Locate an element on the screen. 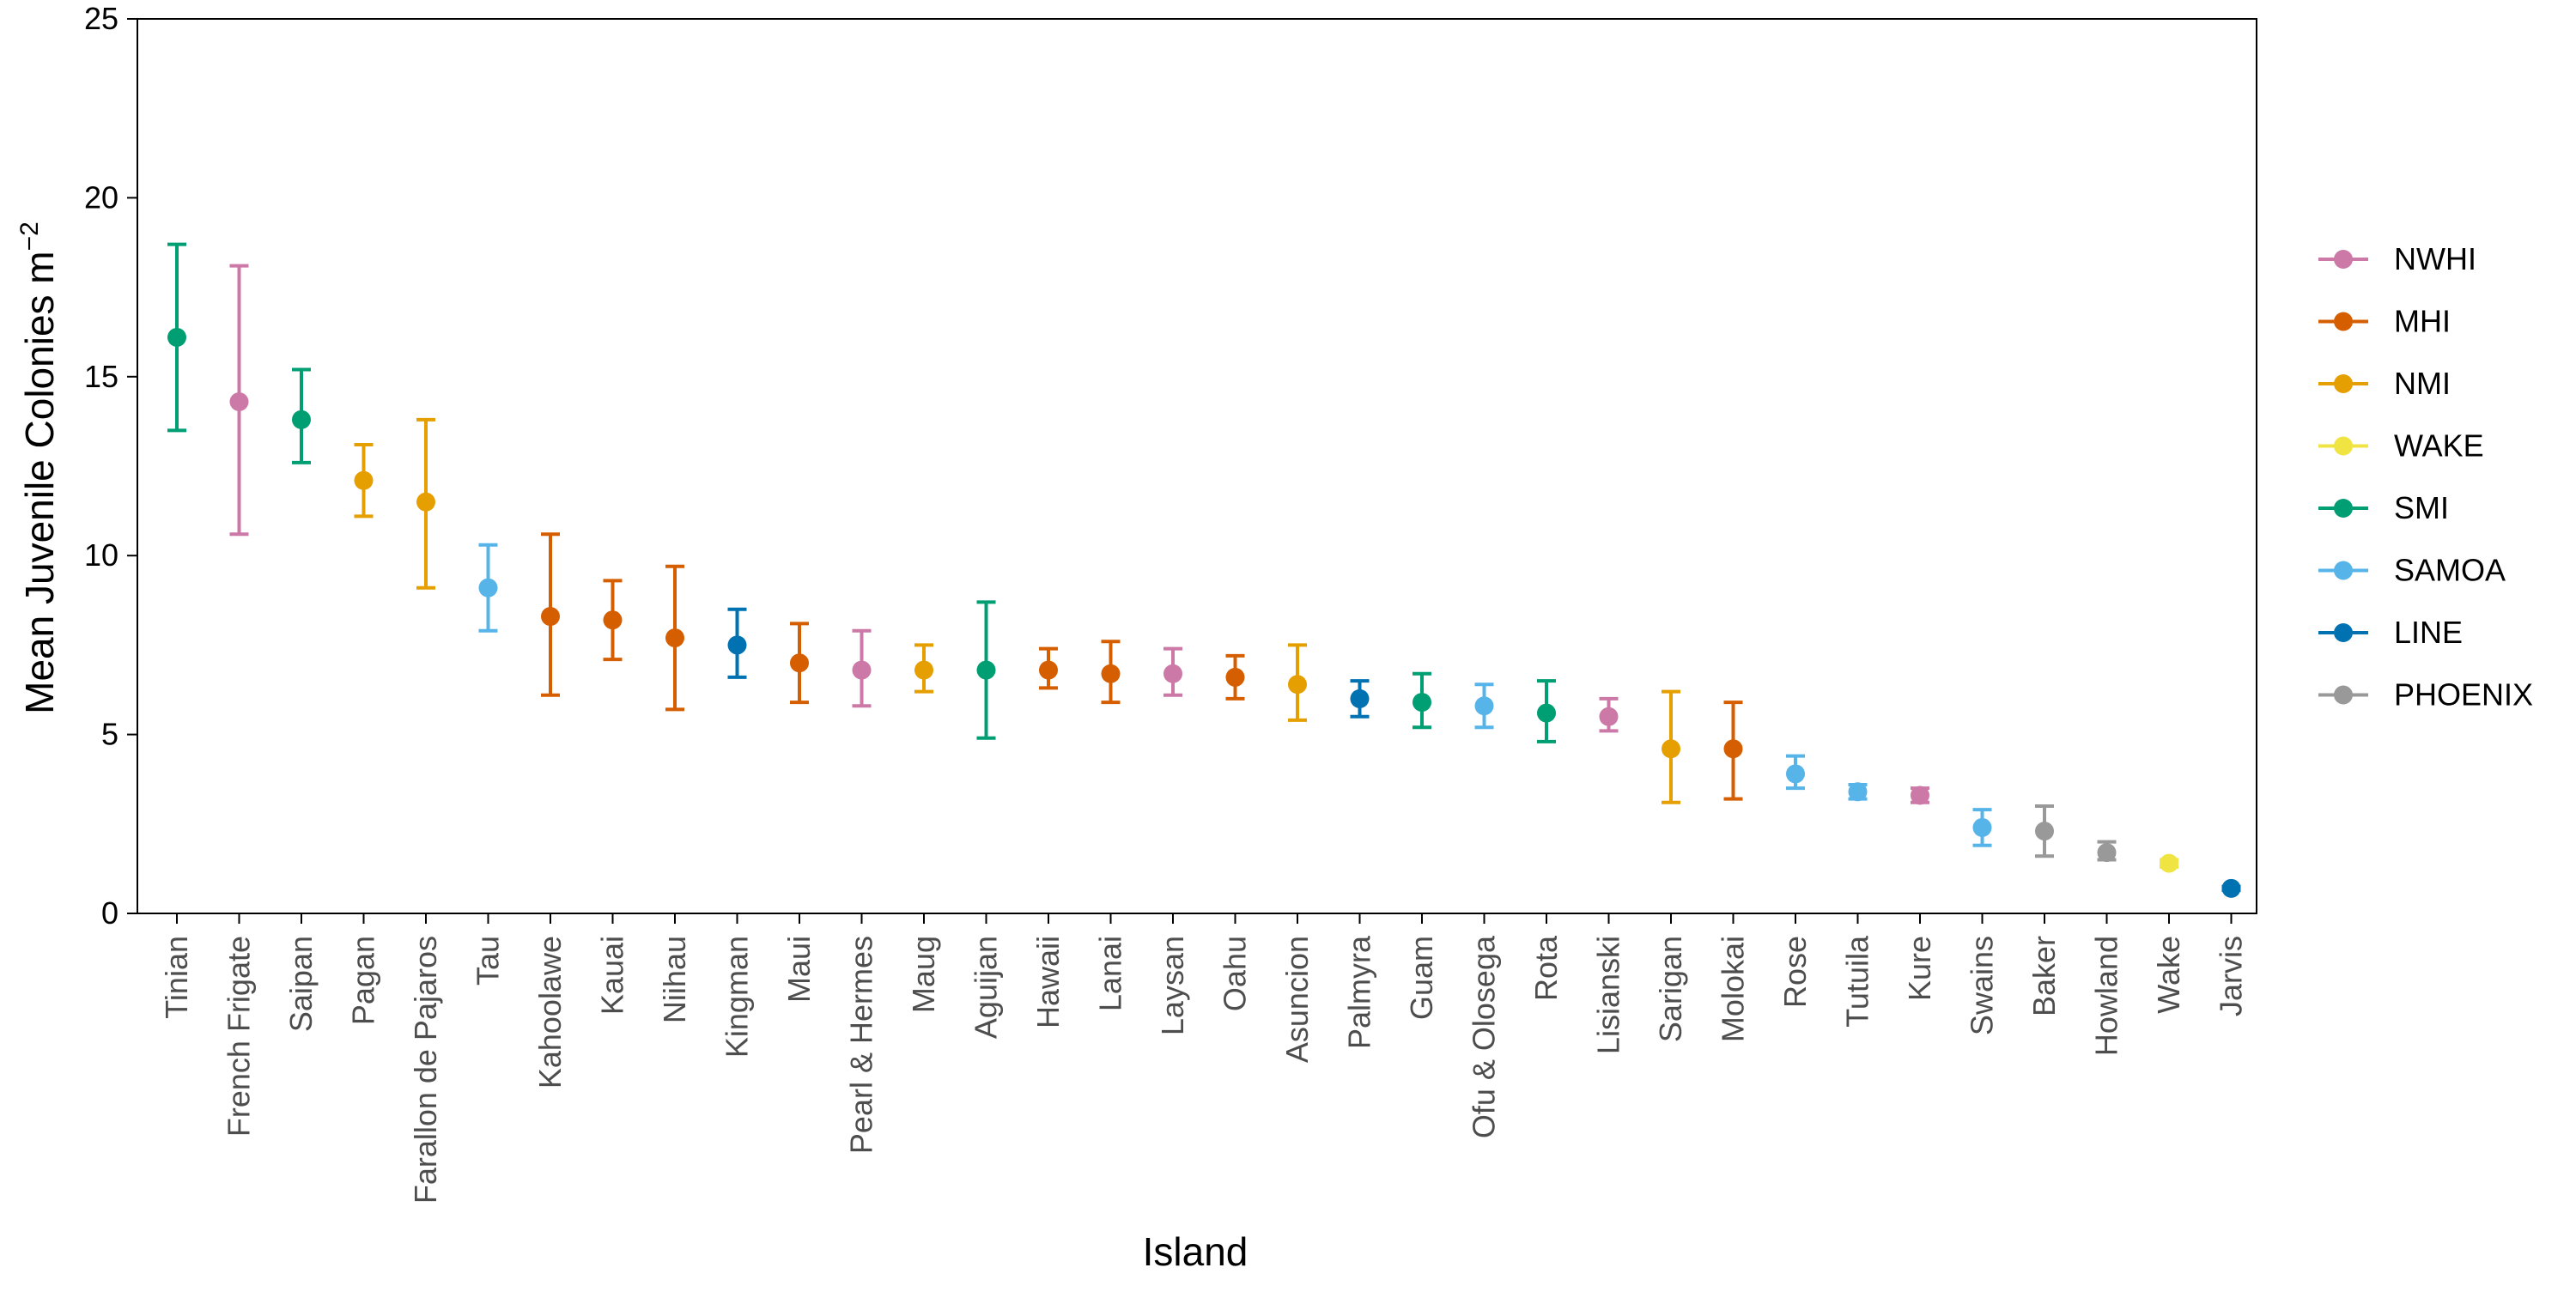 The image size is (2576, 1292). x-tick-label: Palmyra is located at coordinates (1360, 992).